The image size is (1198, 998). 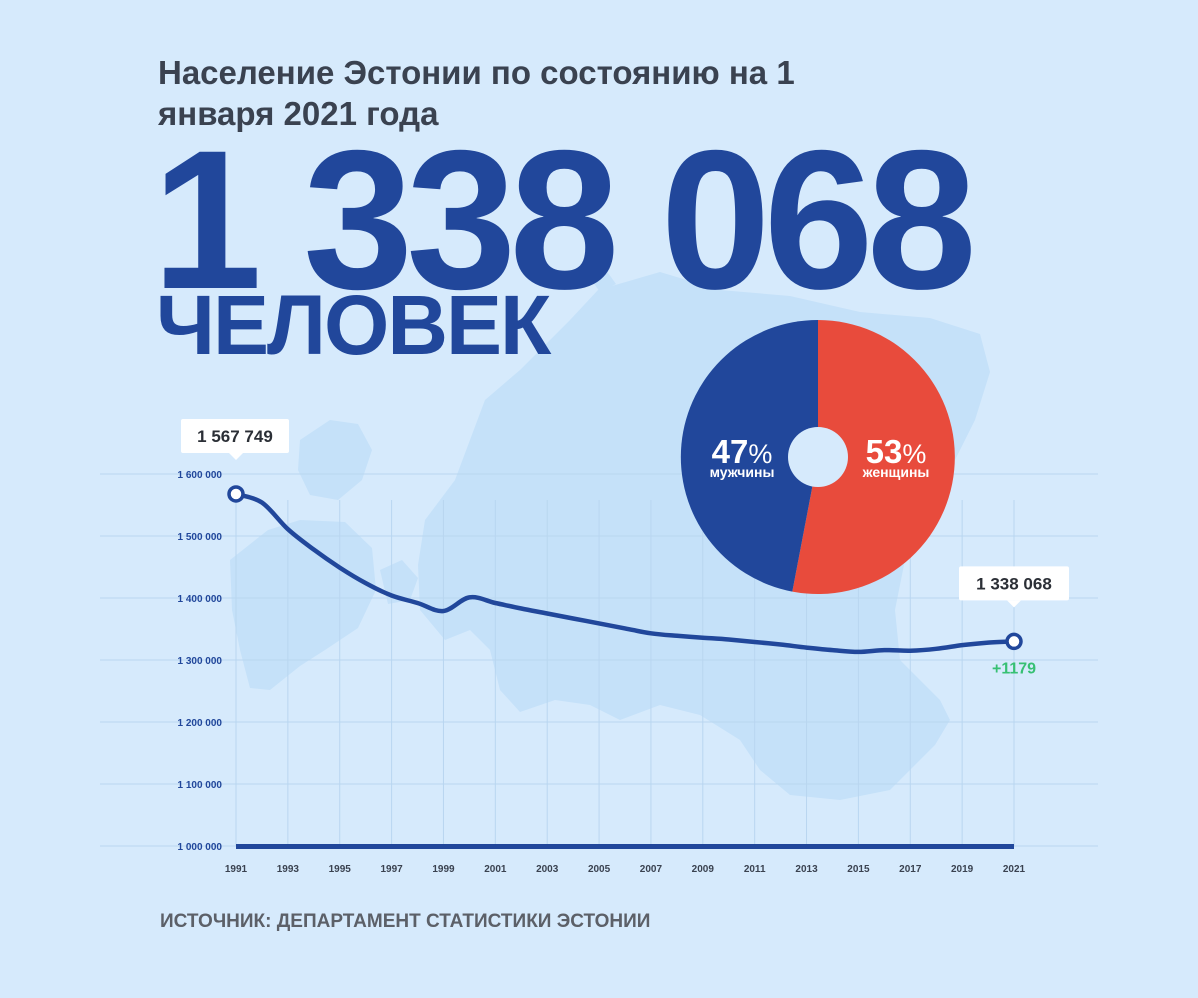 What do you see at coordinates (910, 869) in the screenshot?
I see `x-tick-label: 2017` at bounding box center [910, 869].